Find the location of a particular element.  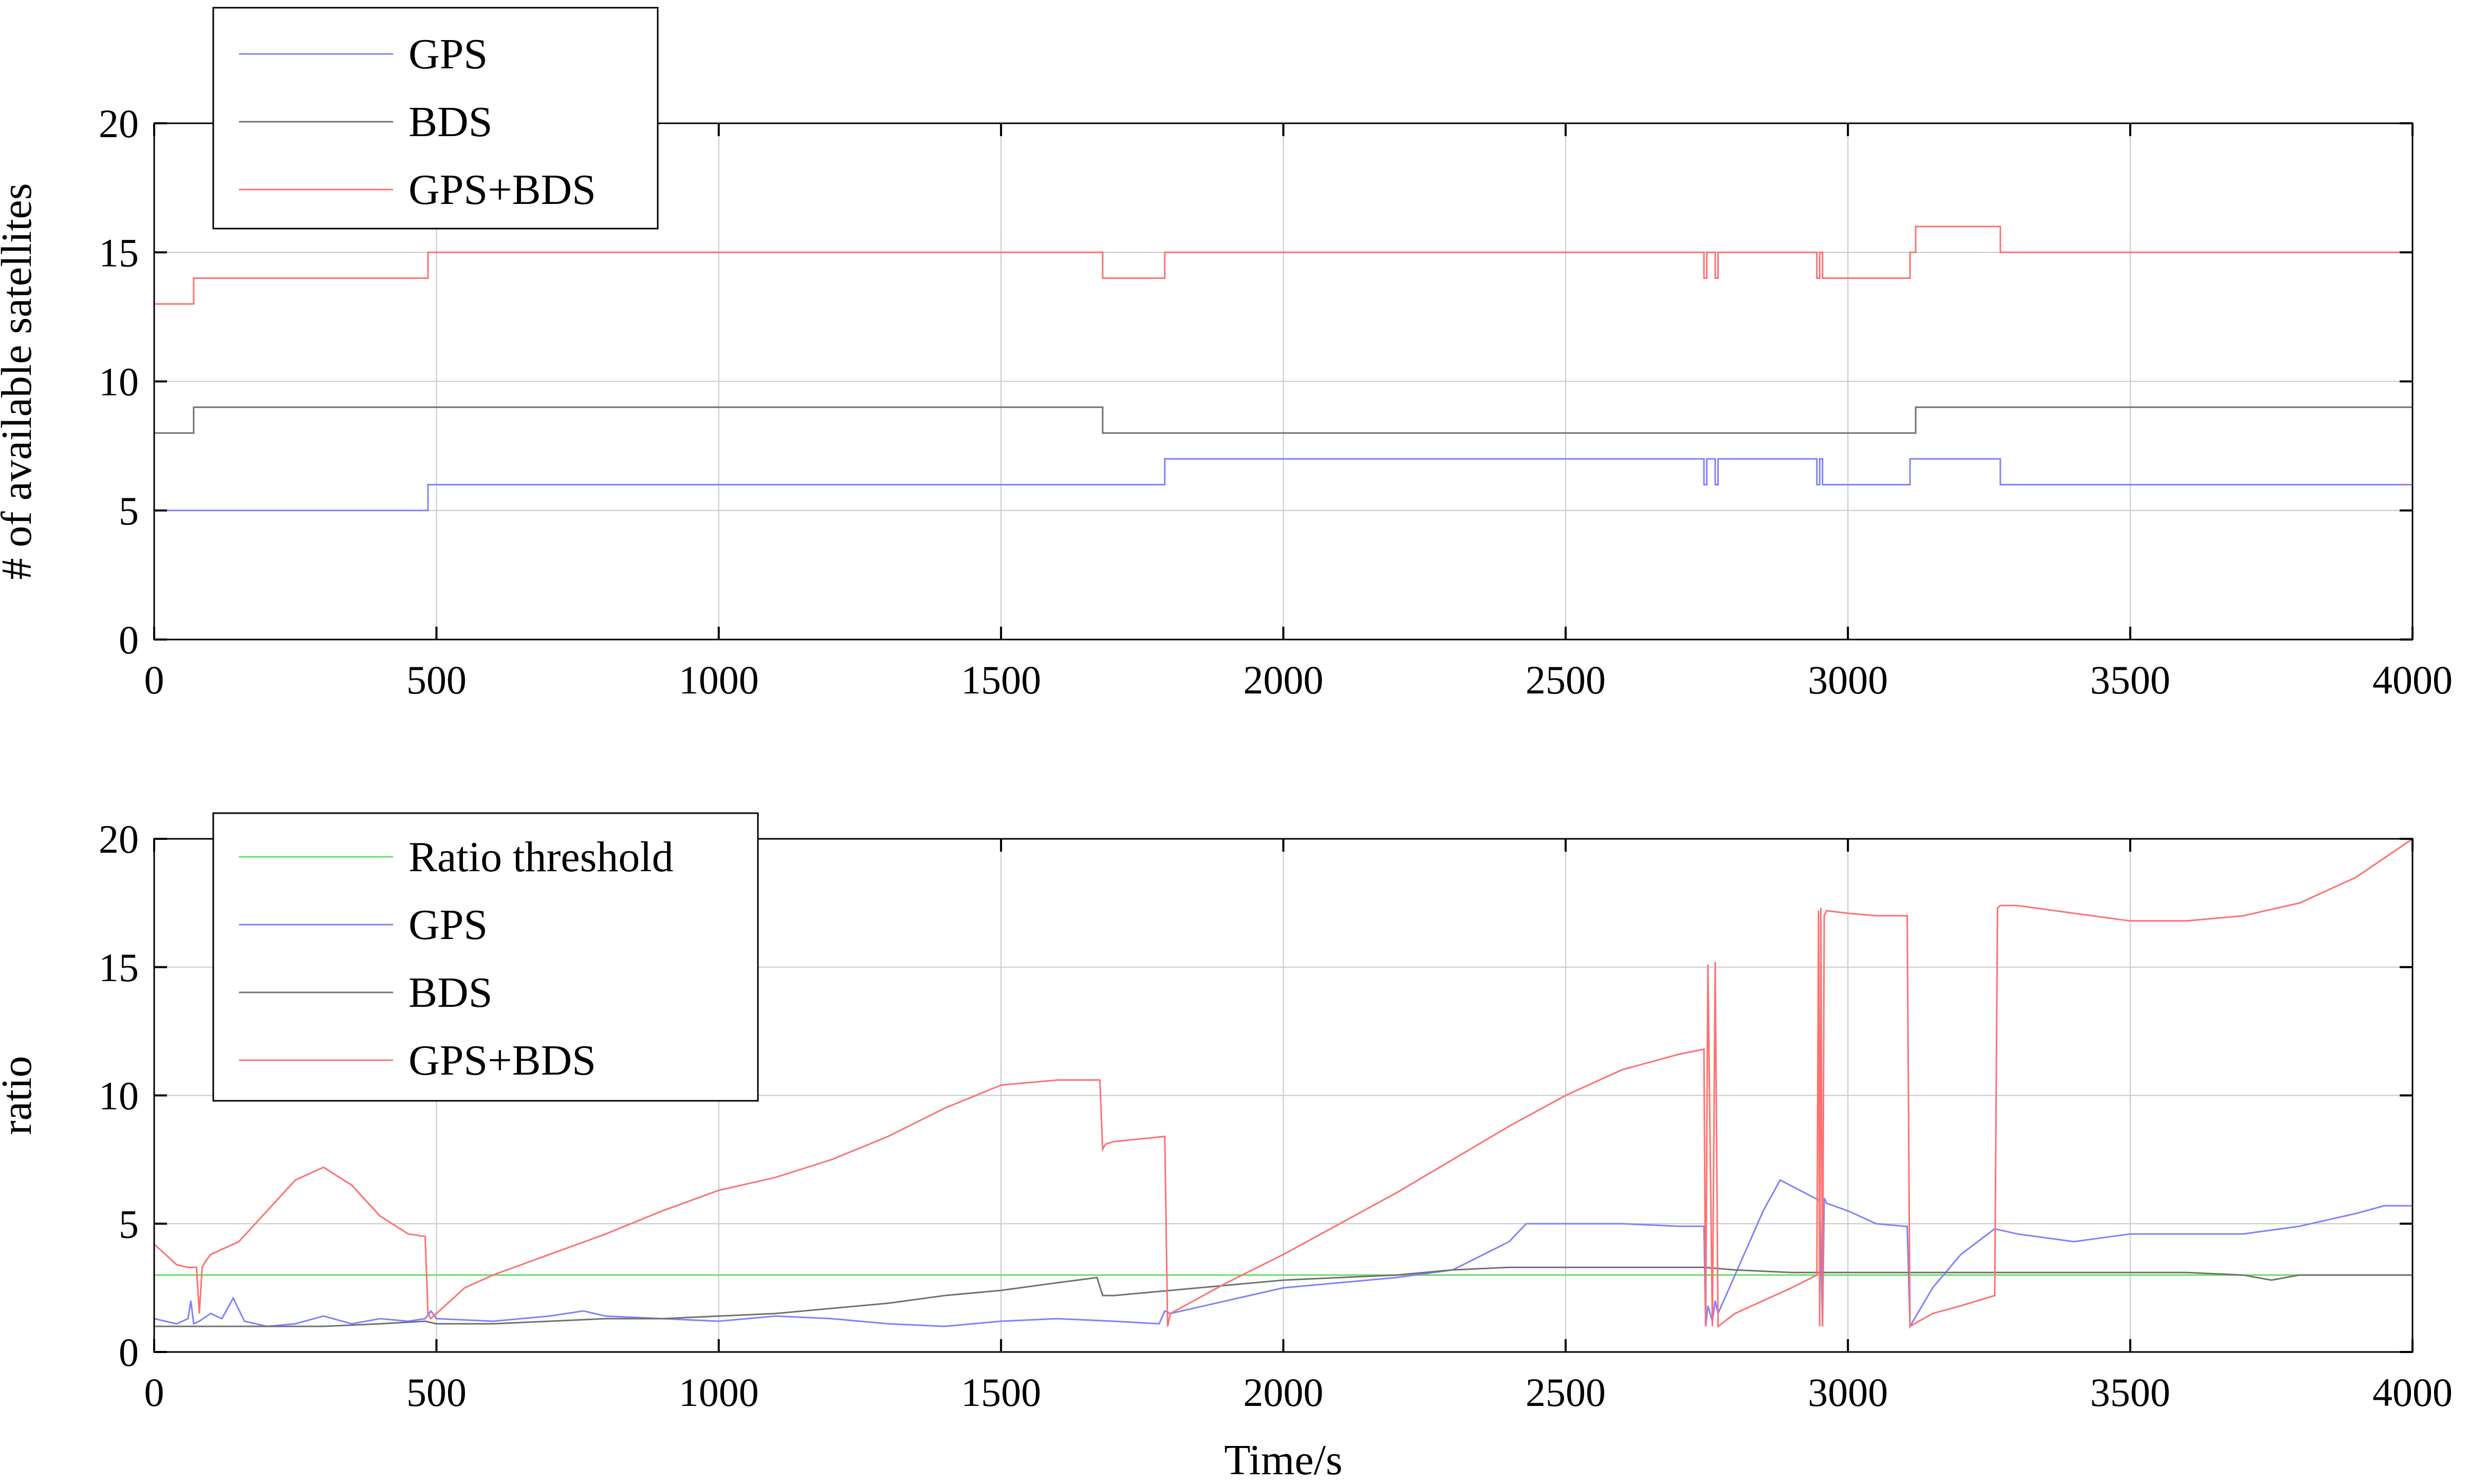

ratio-x-tick-label: 3500 is located at coordinates (2130, 1392).